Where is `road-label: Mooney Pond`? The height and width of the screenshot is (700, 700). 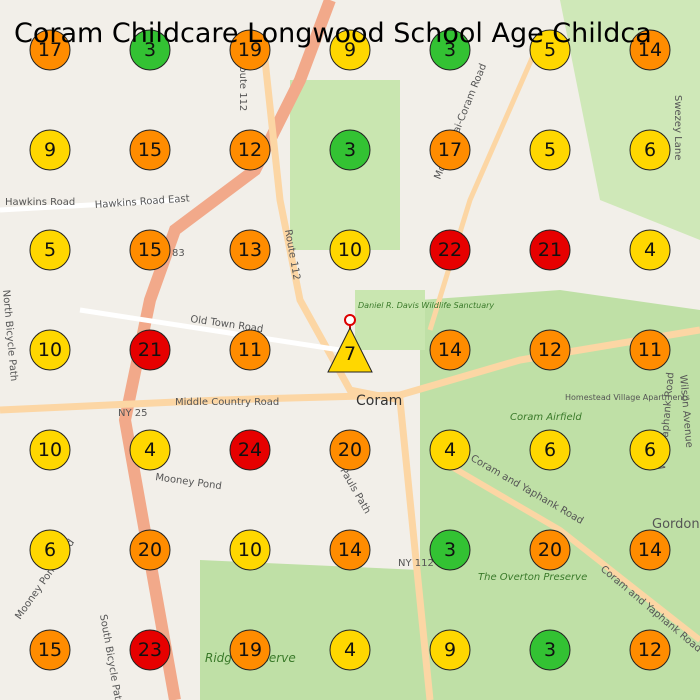 road-label: Mooney Pond is located at coordinates (189, 482).